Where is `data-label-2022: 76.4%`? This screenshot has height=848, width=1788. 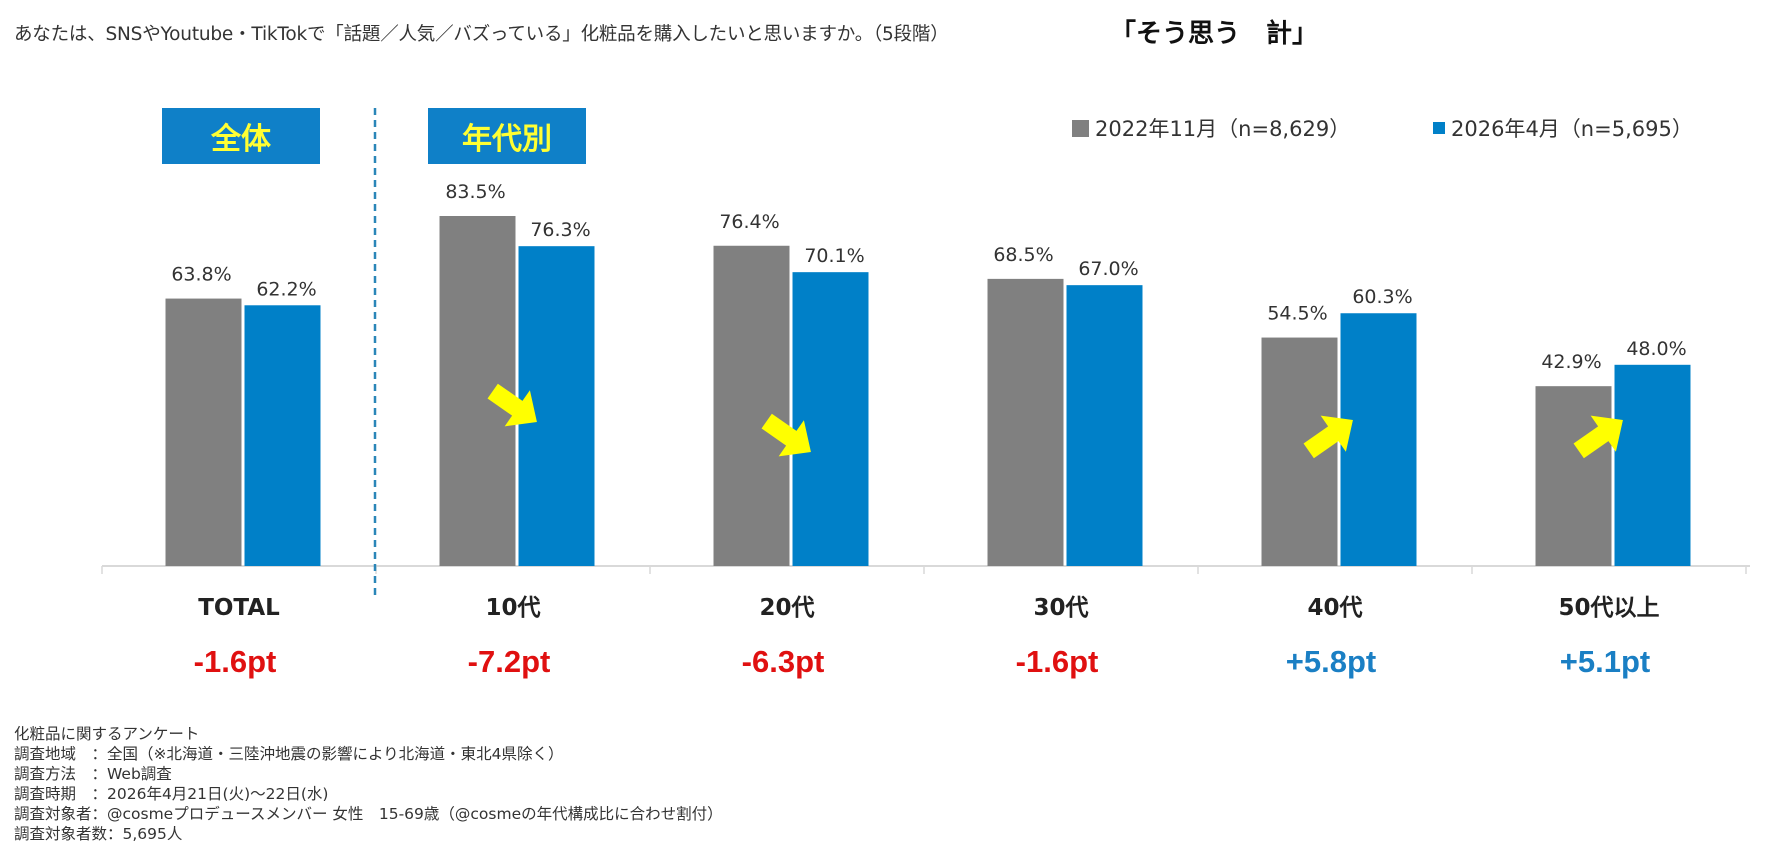 data-label-2022: 76.4% is located at coordinates (749, 222).